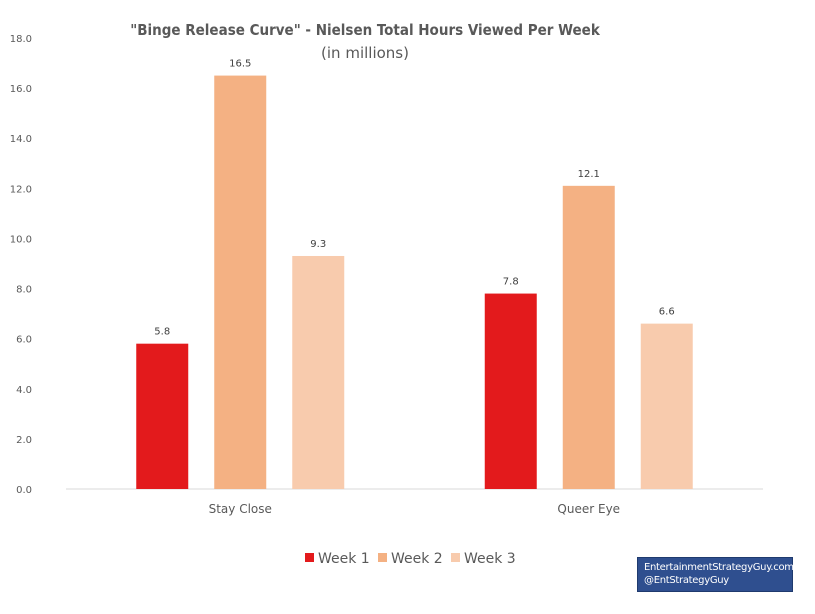  What do you see at coordinates (240, 64) in the screenshot?
I see `data-label: 16.5` at bounding box center [240, 64].